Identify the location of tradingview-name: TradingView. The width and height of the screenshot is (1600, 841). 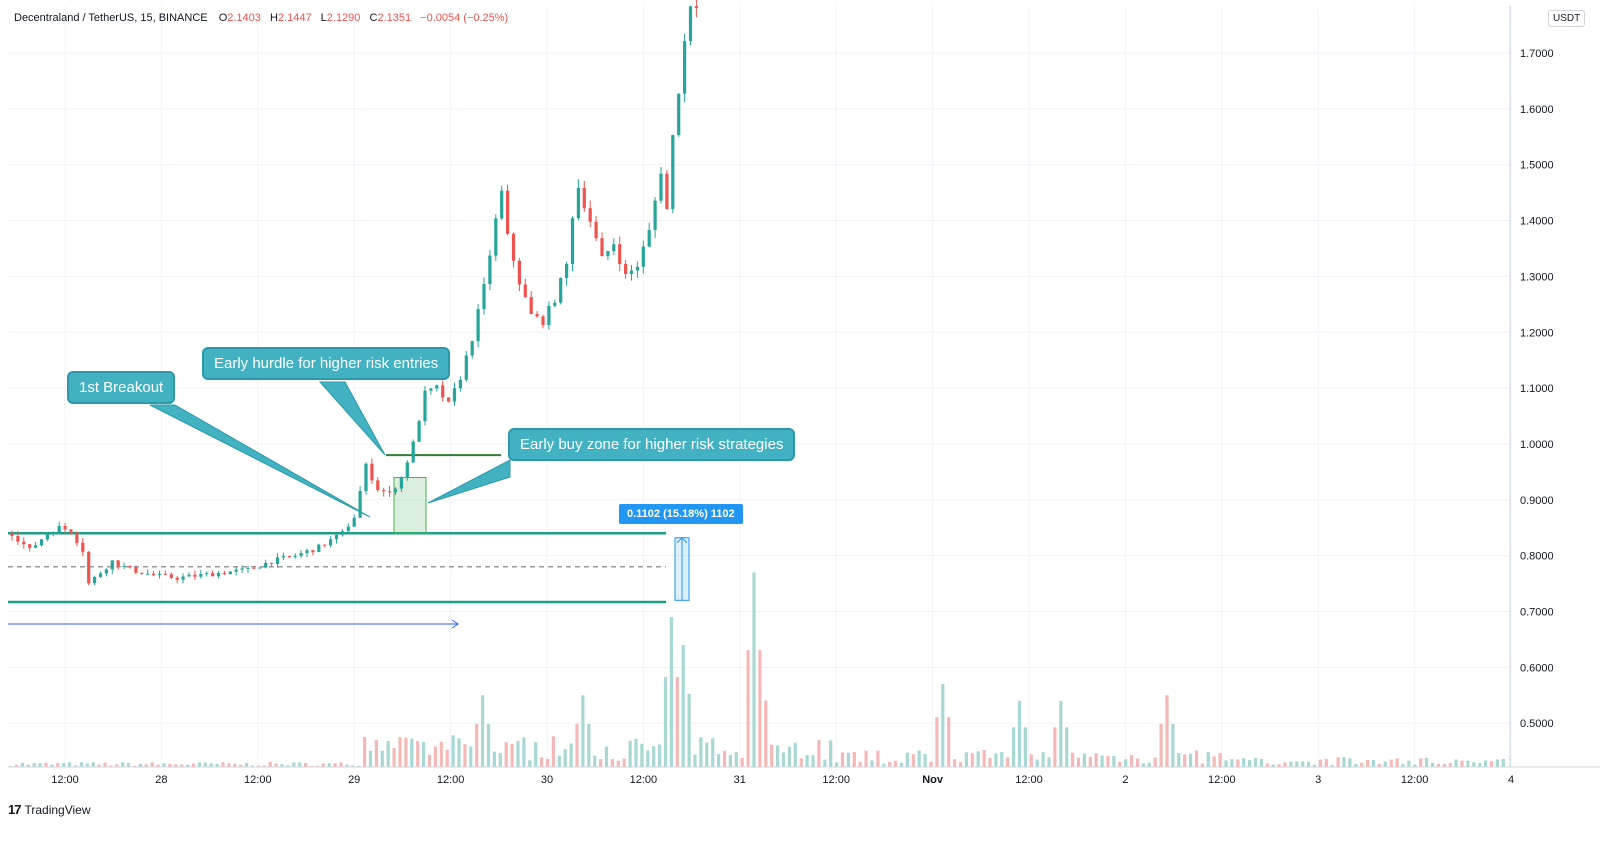
(57, 809).